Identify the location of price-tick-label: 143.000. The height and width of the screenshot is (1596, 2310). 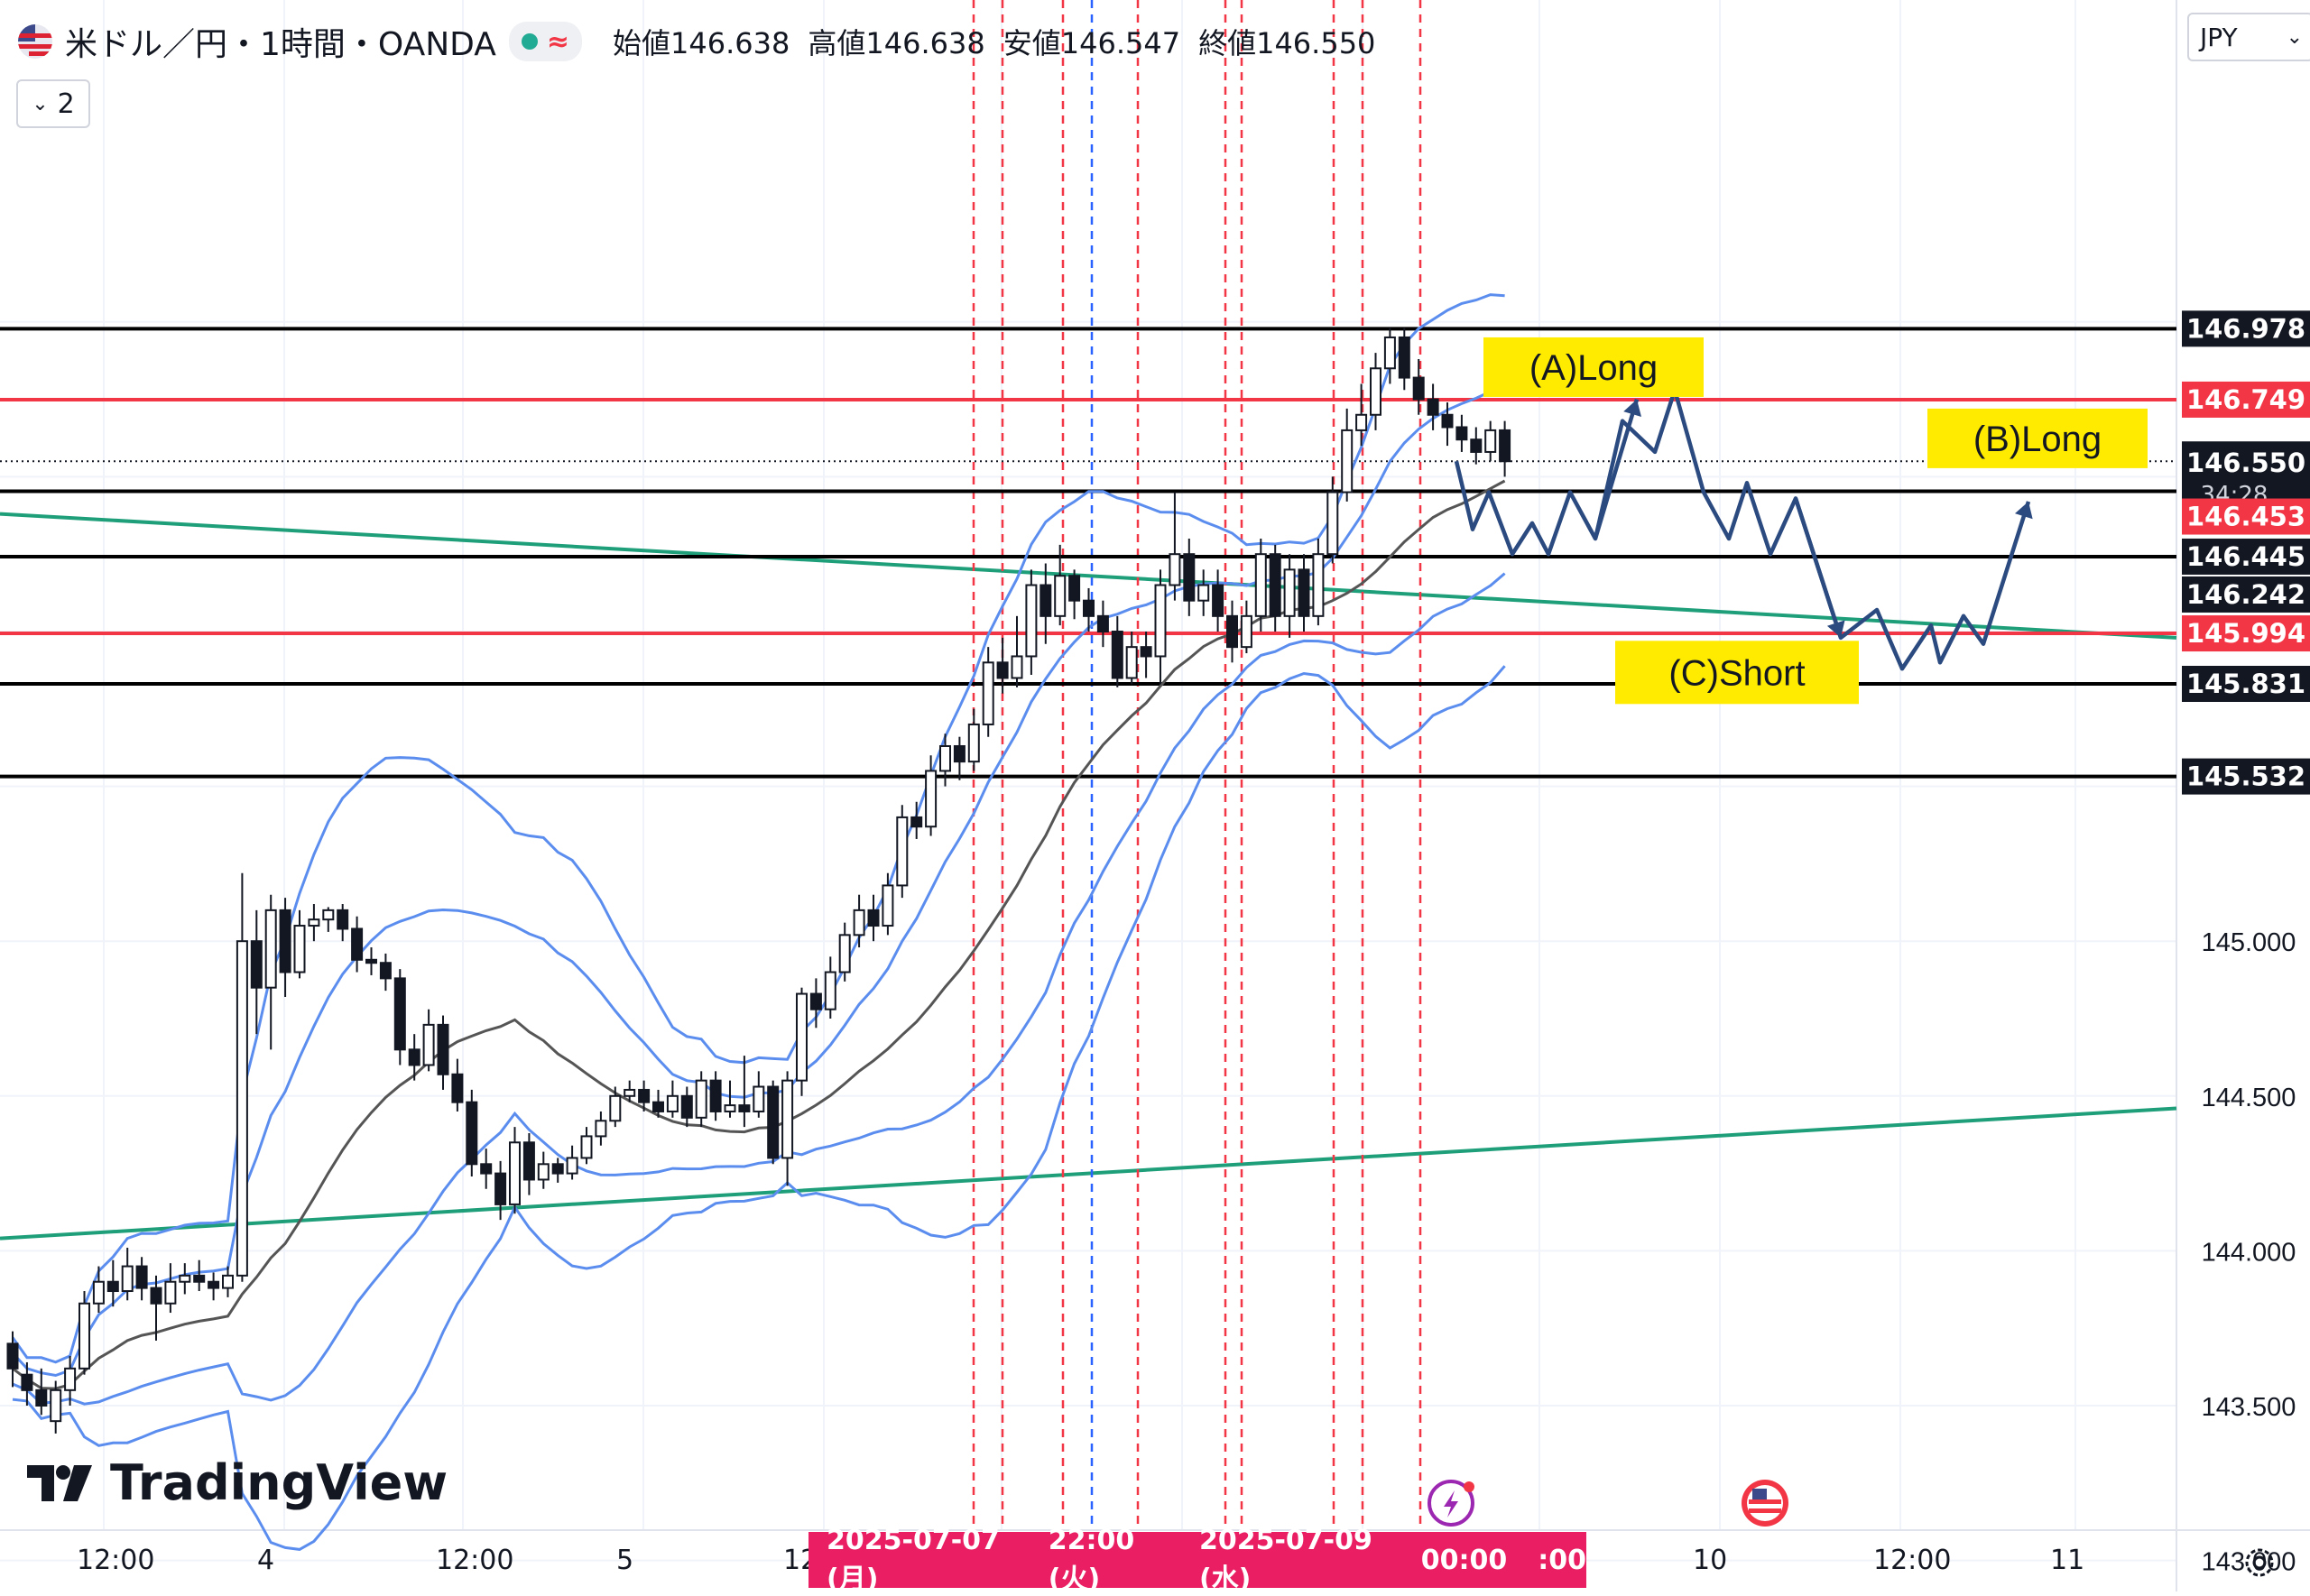
(2249, 1562).